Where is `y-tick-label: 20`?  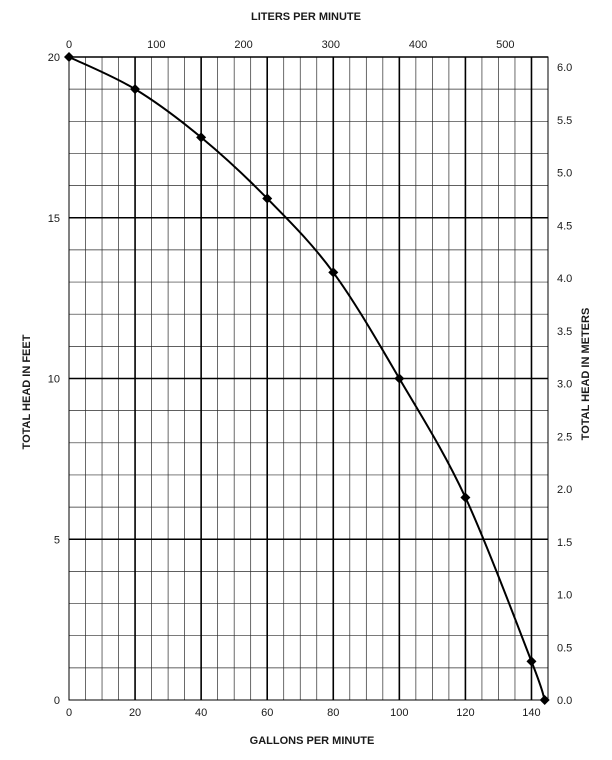 y-tick-label: 20 is located at coordinates (54, 58).